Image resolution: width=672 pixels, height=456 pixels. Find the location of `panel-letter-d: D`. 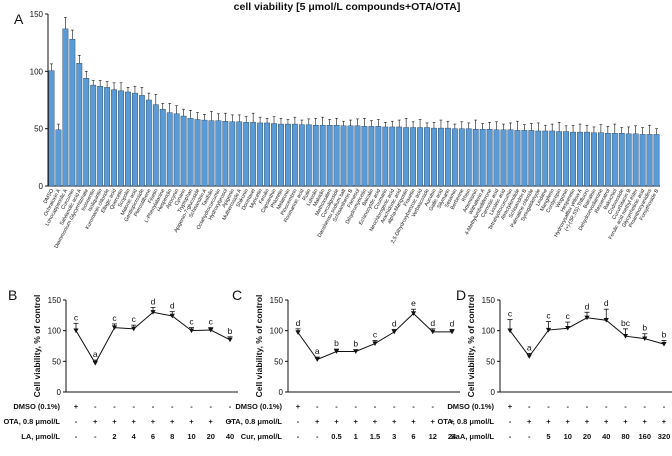

panel-letter-d: D is located at coordinates (461, 295).